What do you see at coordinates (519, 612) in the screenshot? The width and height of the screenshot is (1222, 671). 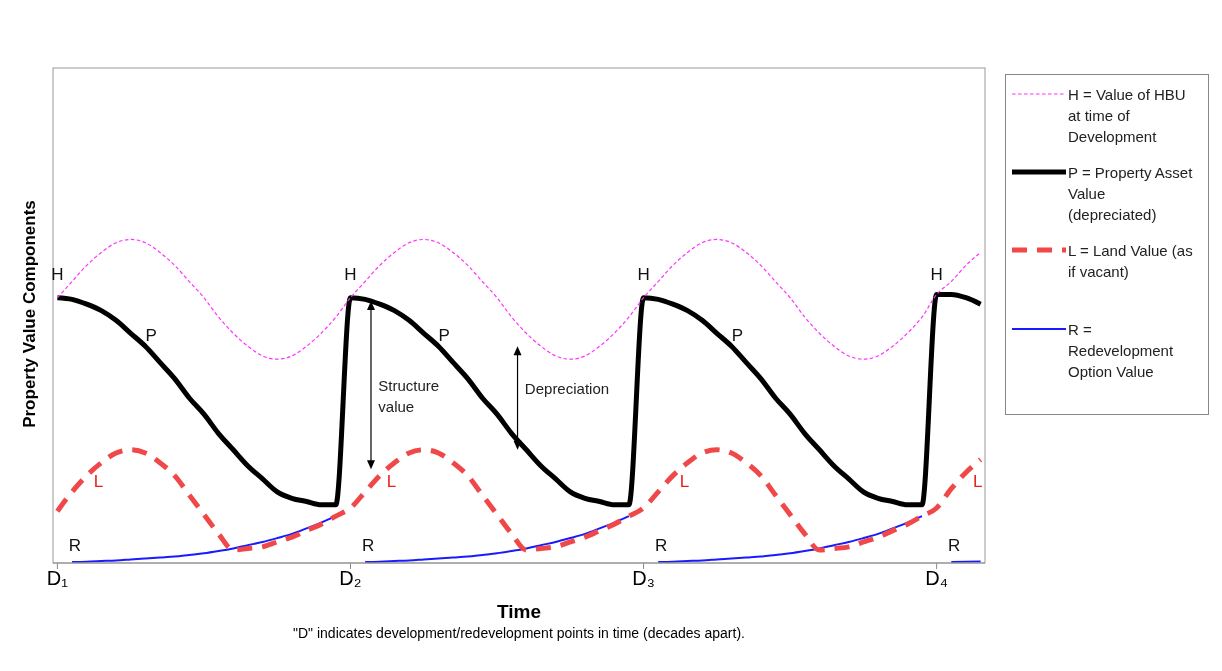 I see `x-axis-title: Time` at bounding box center [519, 612].